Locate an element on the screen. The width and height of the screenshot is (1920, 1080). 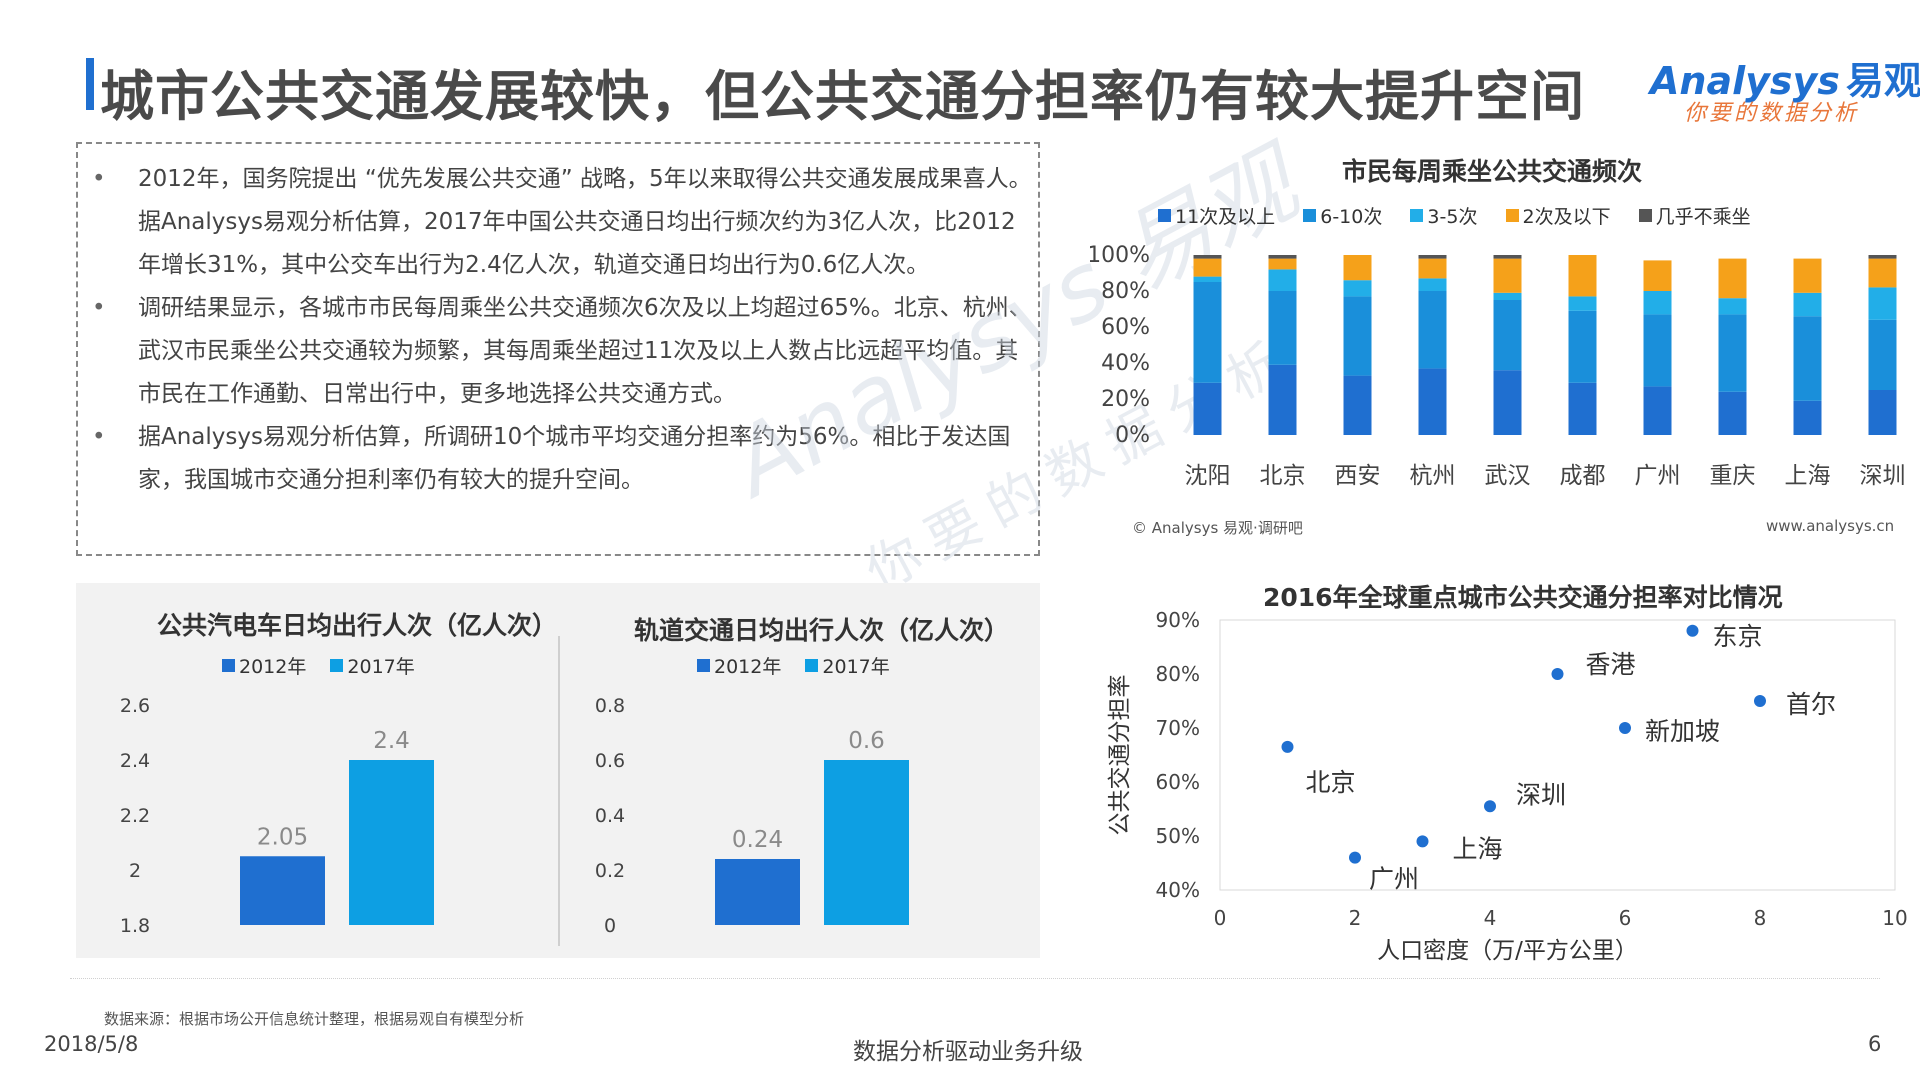
y-tick-label: 1.8 is located at coordinates (135, 926).